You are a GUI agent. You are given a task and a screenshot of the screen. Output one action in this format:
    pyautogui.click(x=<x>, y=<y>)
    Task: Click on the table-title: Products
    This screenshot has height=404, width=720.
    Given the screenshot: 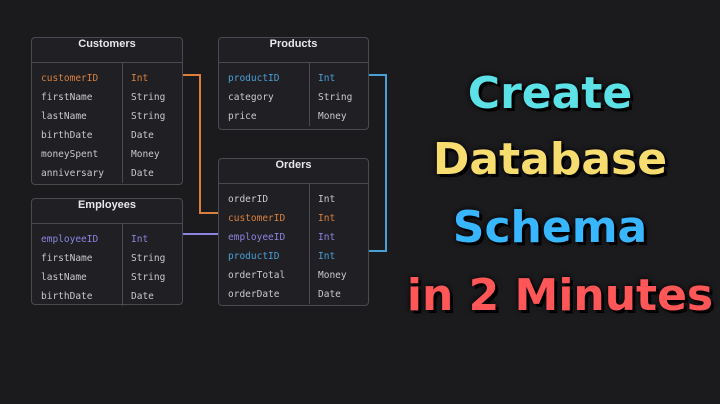 What is the action you would take?
    pyautogui.click(x=293, y=50)
    